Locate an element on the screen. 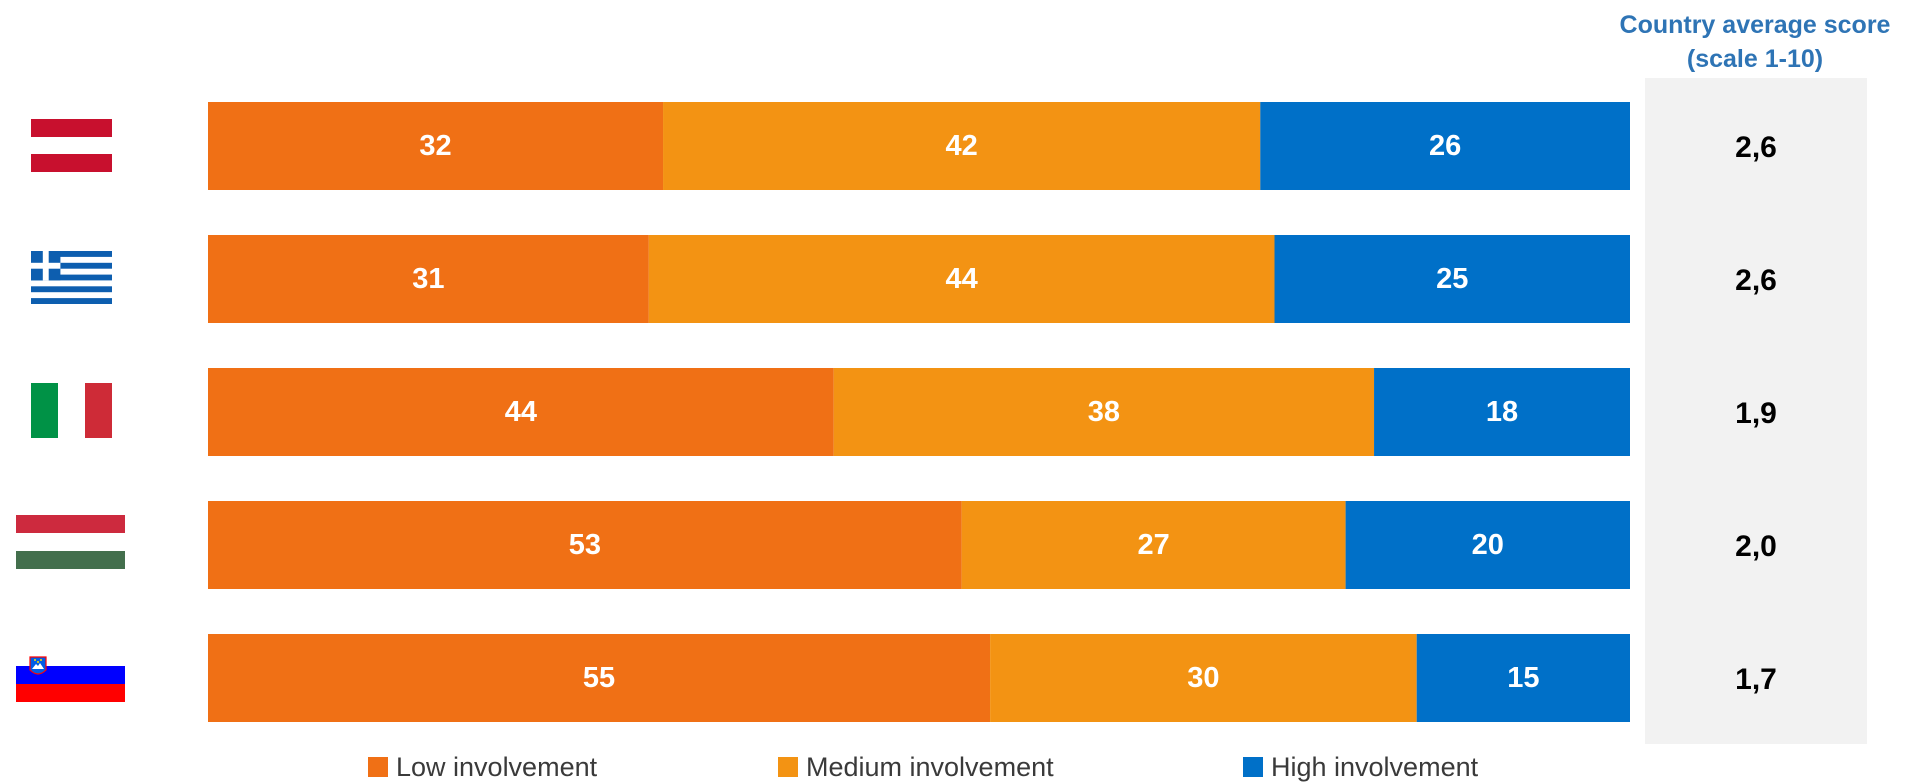 This screenshot has height=782, width=1914. bar-medium-austria is located at coordinates (962, 146).